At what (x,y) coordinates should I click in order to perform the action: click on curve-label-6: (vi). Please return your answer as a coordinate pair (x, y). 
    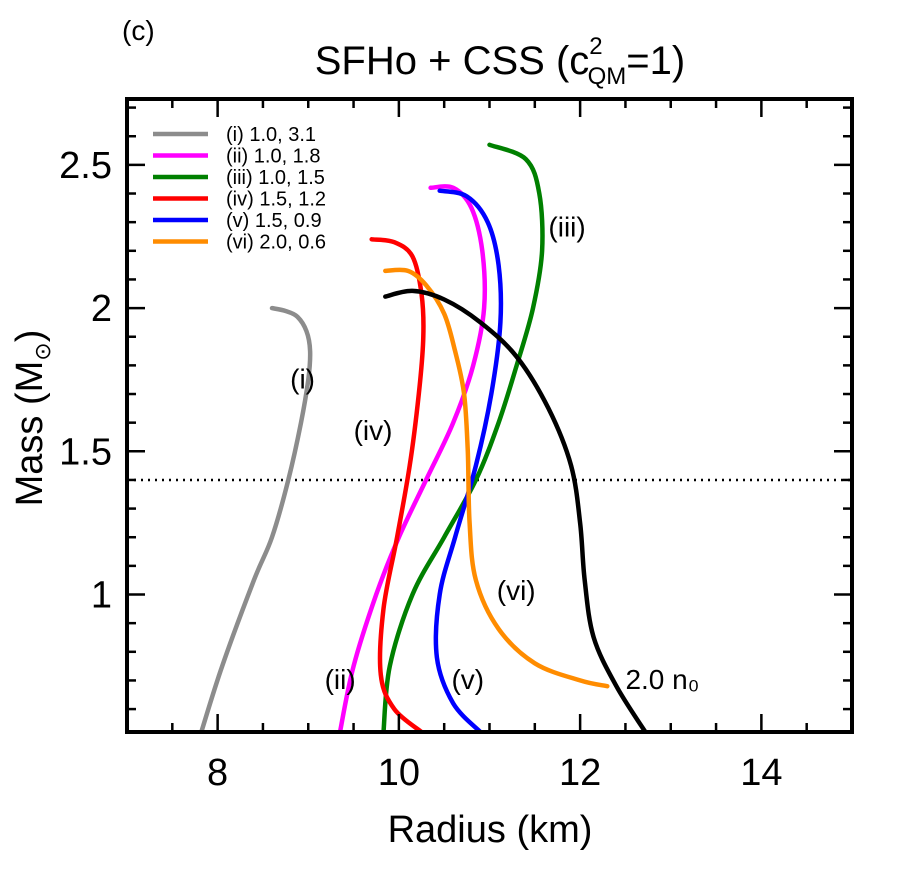
    Looking at the image, I should click on (516, 590).